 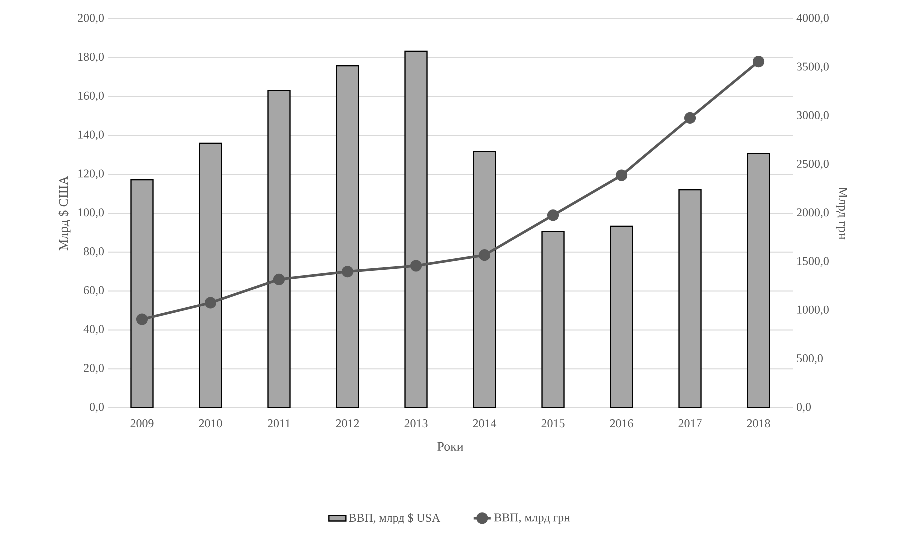 What do you see at coordinates (91, 175) in the screenshot?
I see `y-tick-label: 120,0` at bounding box center [91, 175].